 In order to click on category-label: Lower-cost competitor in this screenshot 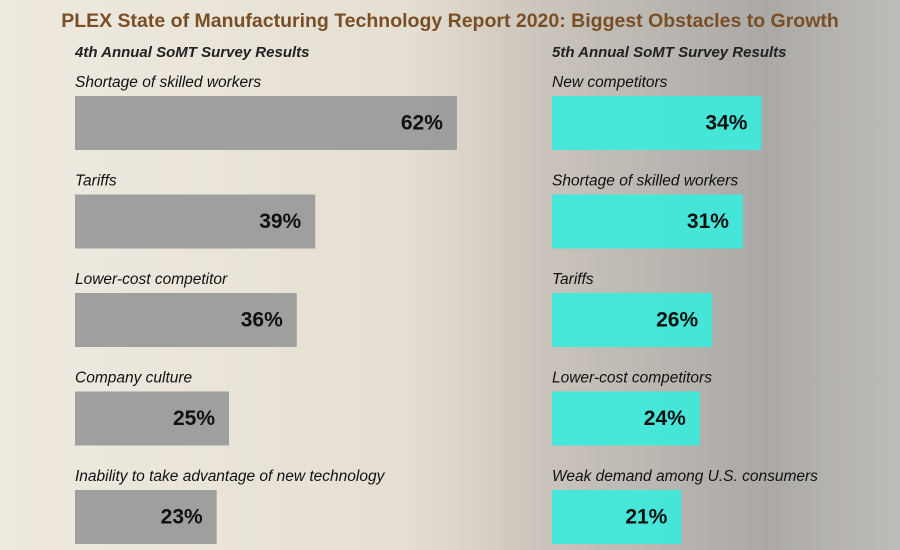, I will do `click(151, 279)`.